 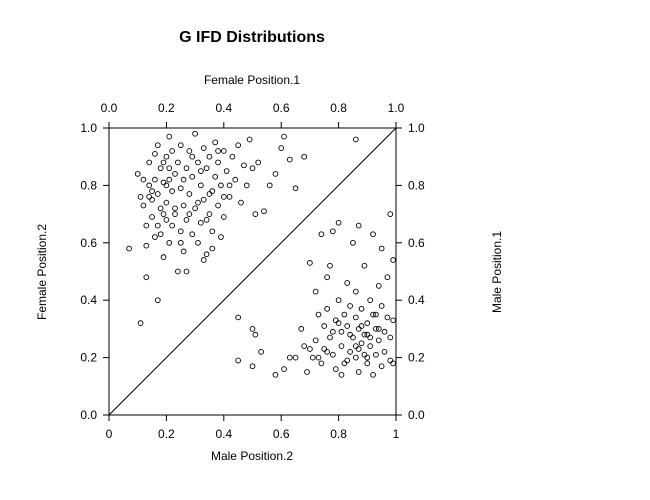 I want to click on top-tick-label: 0.4, so click(x=223, y=108).